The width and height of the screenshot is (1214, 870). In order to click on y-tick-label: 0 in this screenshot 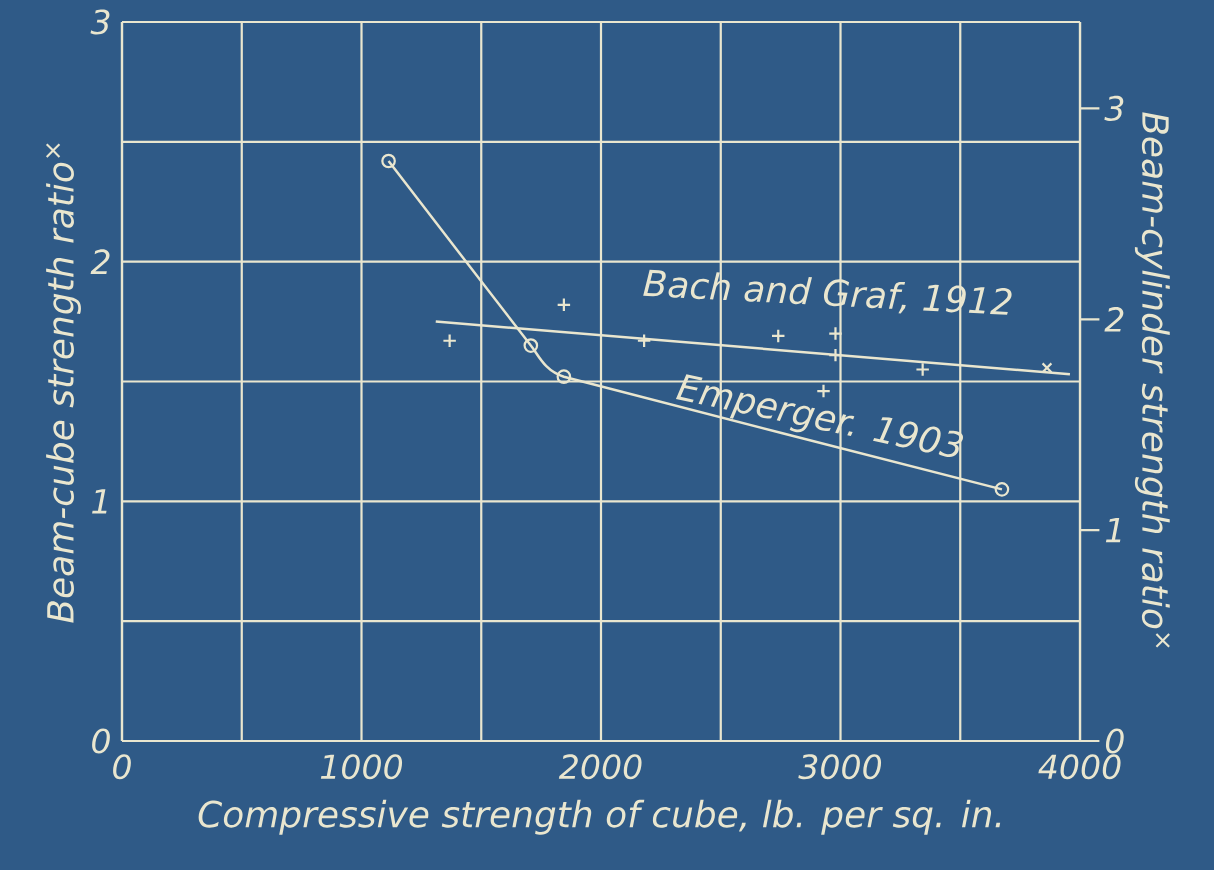, I will do `click(101, 741)`.